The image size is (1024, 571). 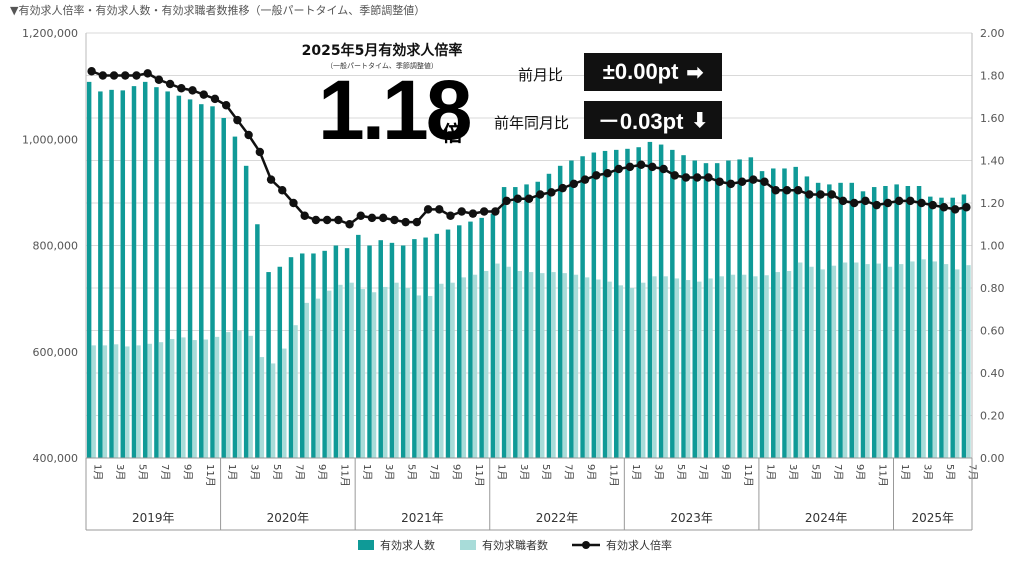 I want to click on y-right-tick-label: 0.40, so click(x=992, y=373).